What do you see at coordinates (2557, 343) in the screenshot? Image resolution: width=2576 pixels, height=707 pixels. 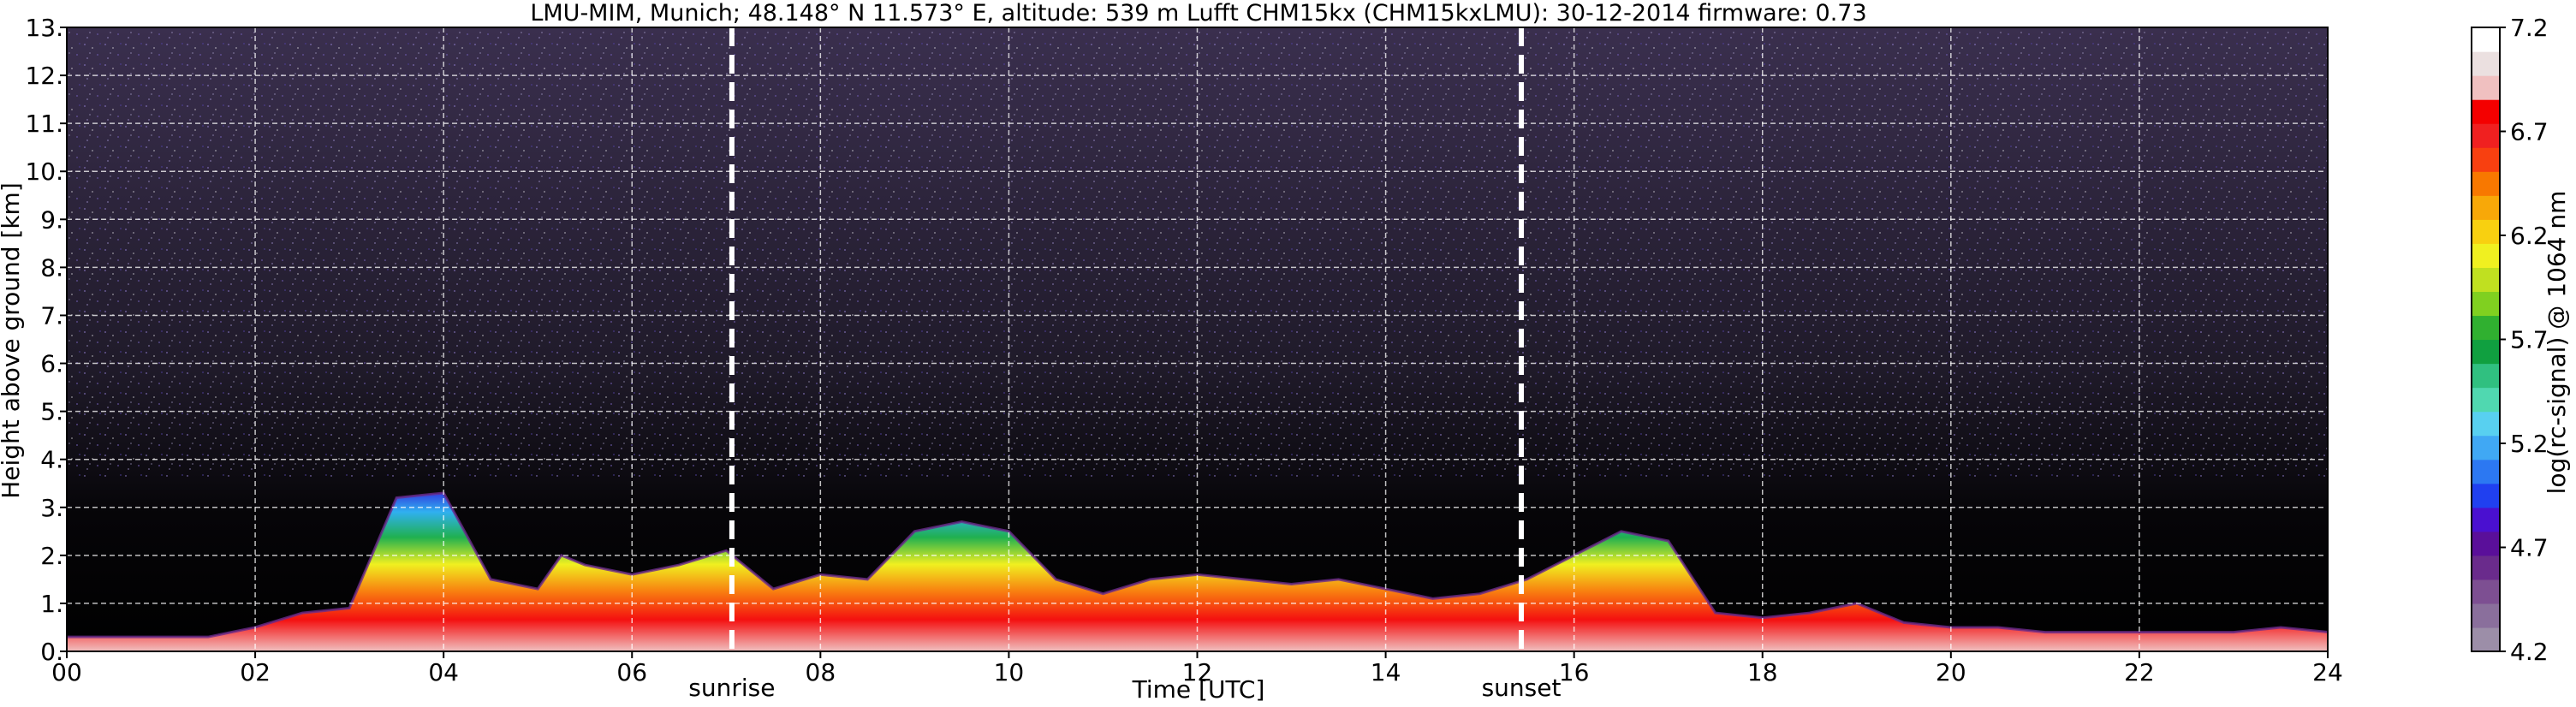 I see `colorbar-label: log(rc-signal) @ 1064 nm` at bounding box center [2557, 343].